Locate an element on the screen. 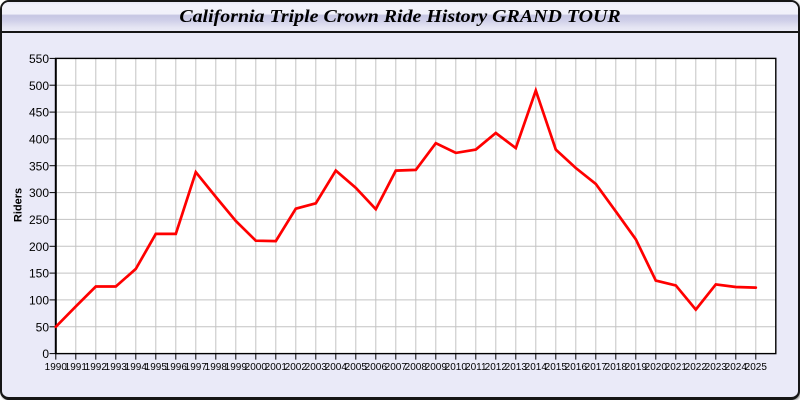 This screenshot has height=400, width=800. svg-text: 2019 is located at coordinates (636, 367).